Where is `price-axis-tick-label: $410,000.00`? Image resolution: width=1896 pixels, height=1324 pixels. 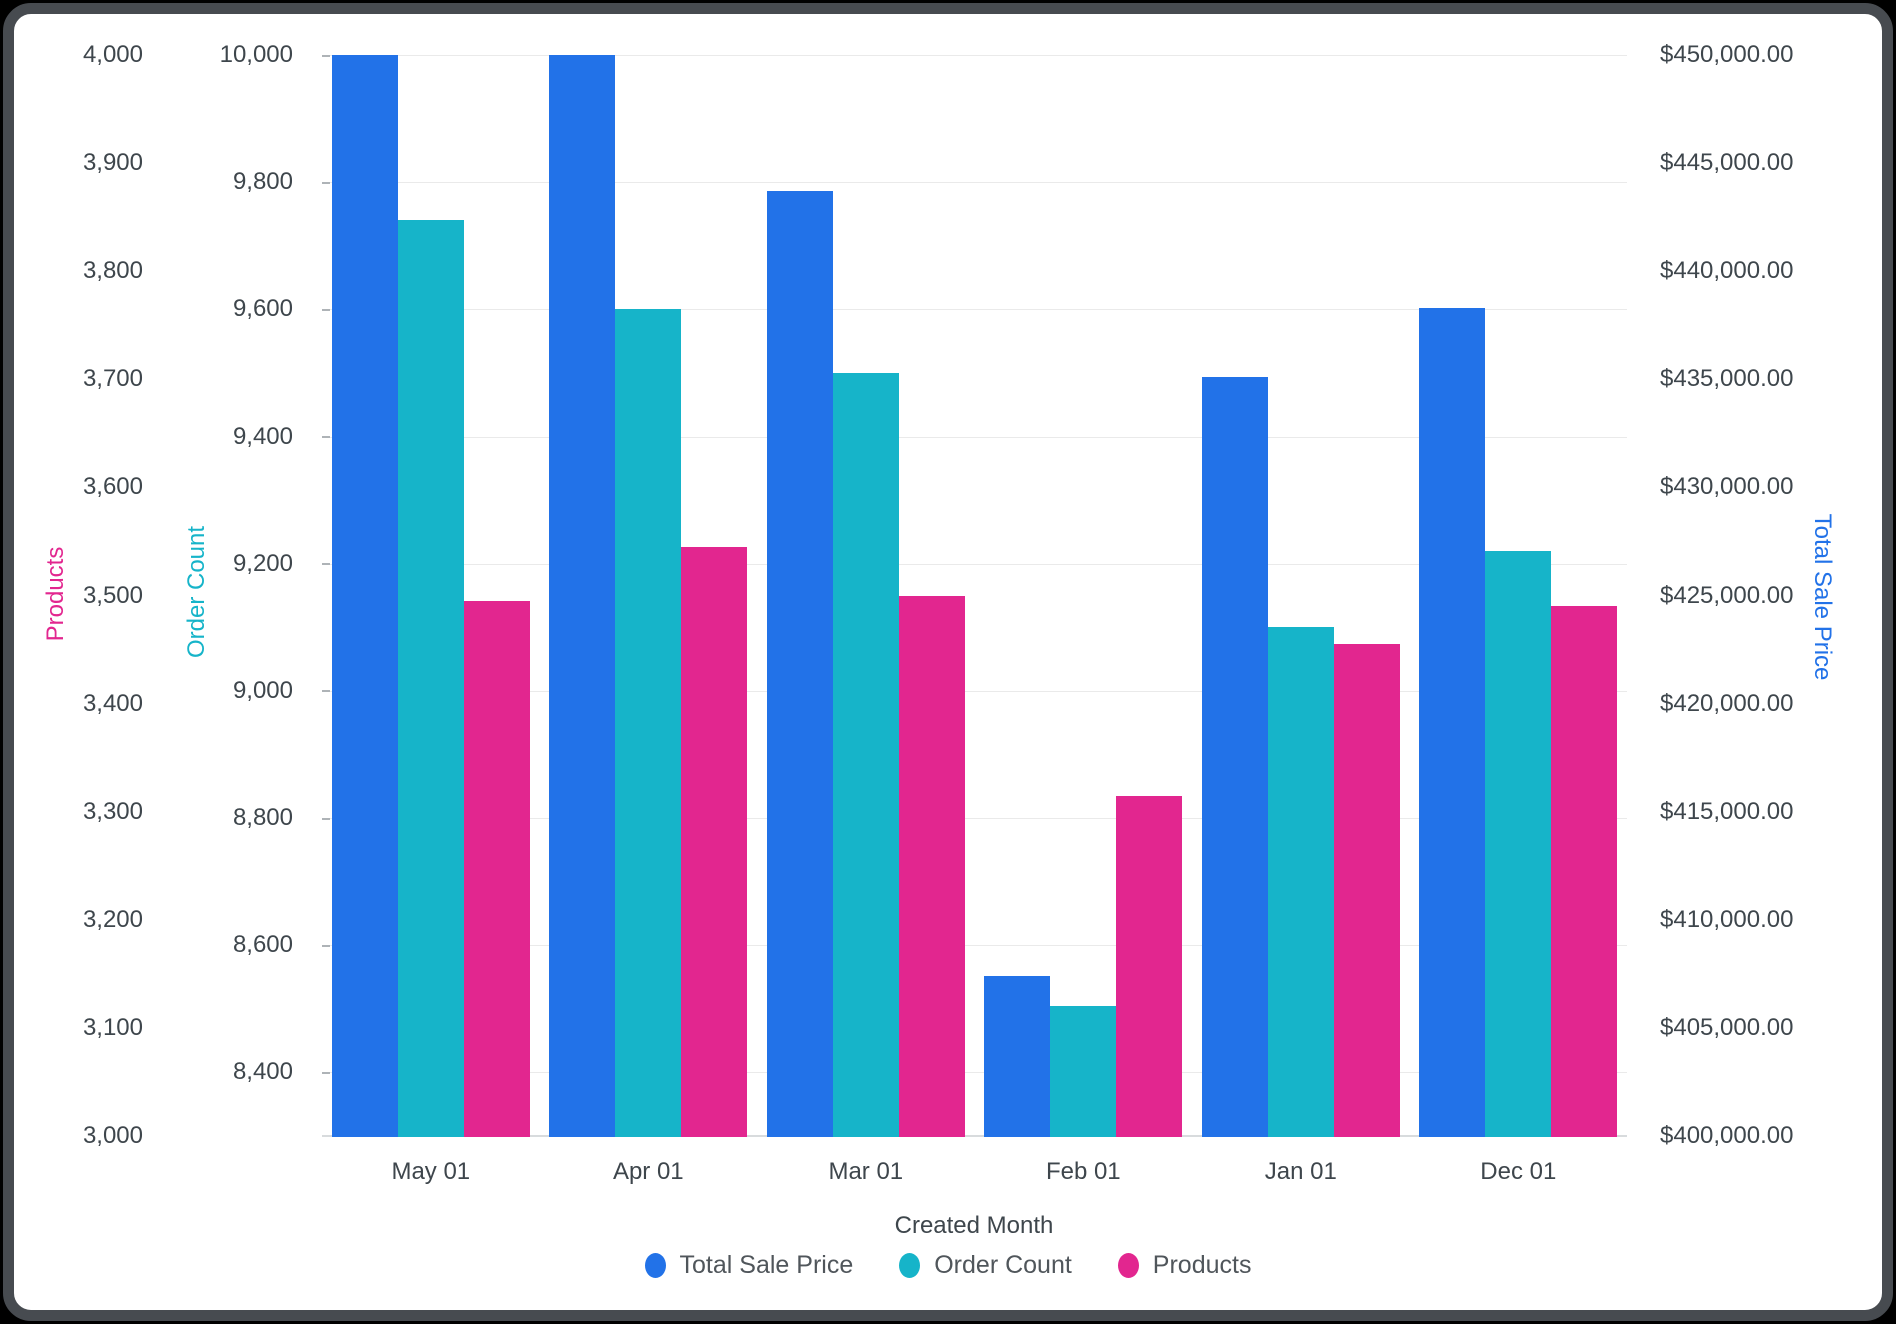
price-axis-tick-label: $410,000.00 is located at coordinates (1727, 919).